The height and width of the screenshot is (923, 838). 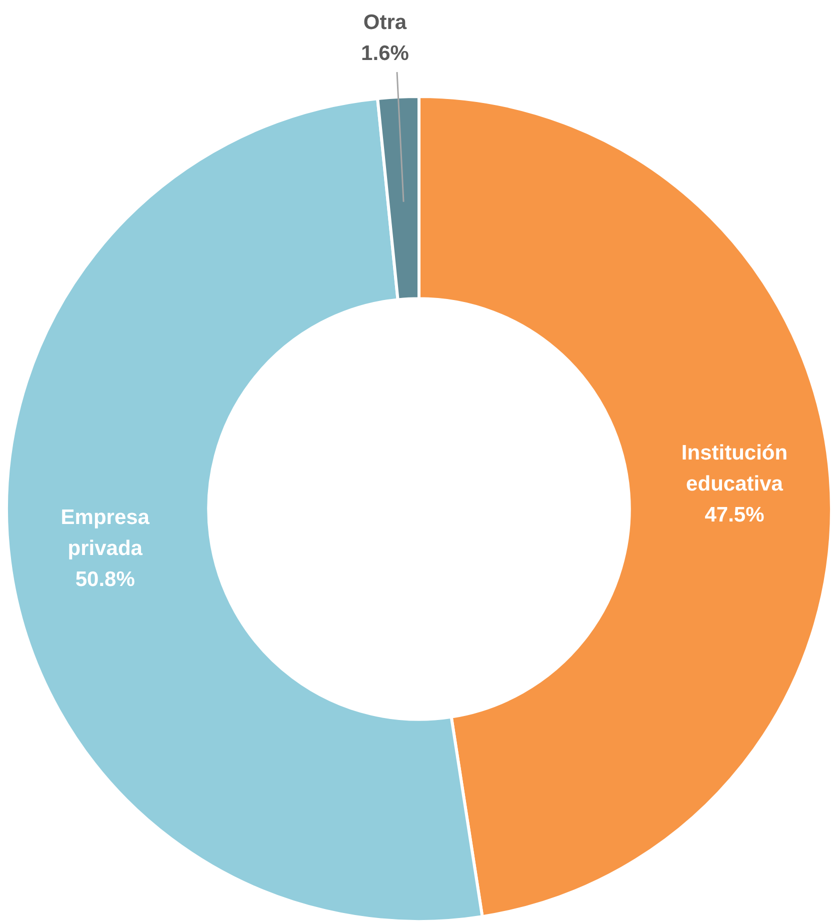 What do you see at coordinates (734, 468) in the screenshot?
I see `slice-label: Institución educativa` at bounding box center [734, 468].